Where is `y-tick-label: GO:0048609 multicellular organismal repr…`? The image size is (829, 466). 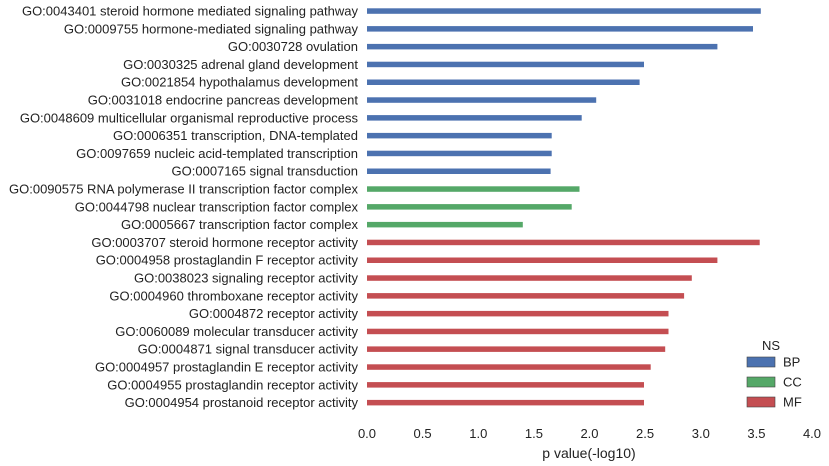
y-tick-label: GO:0048609 multicellular organismal repr… is located at coordinates (189, 117).